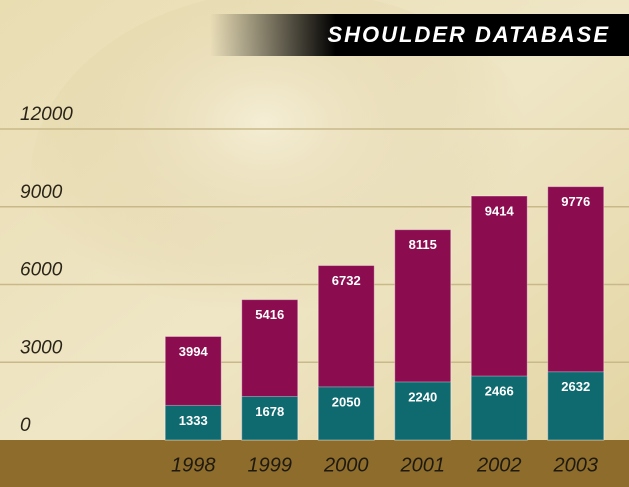  What do you see at coordinates (423, 244) in the screenshot?
I see `value-label: 8115` at bounding box center [423, 244].